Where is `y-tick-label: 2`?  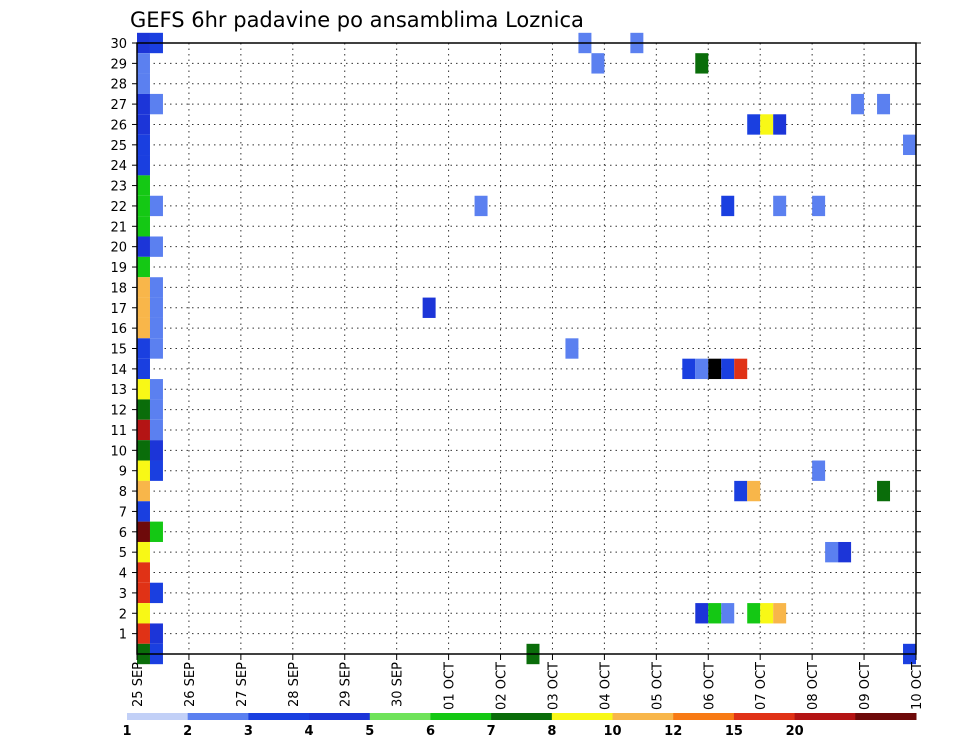
y-tick-label: 2 is located at coordinates (123, 614).